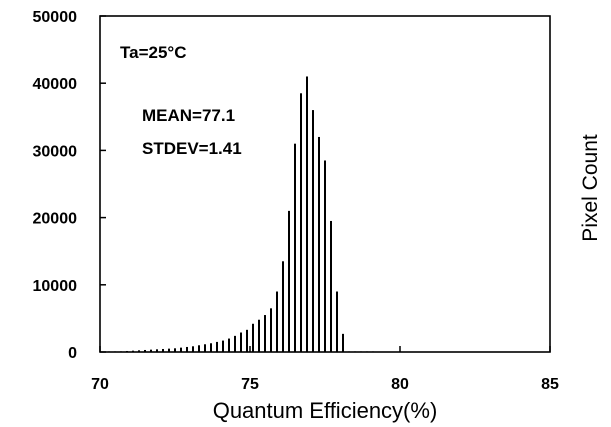  I want to click on x-tick-label: 75, so click(250, 384).